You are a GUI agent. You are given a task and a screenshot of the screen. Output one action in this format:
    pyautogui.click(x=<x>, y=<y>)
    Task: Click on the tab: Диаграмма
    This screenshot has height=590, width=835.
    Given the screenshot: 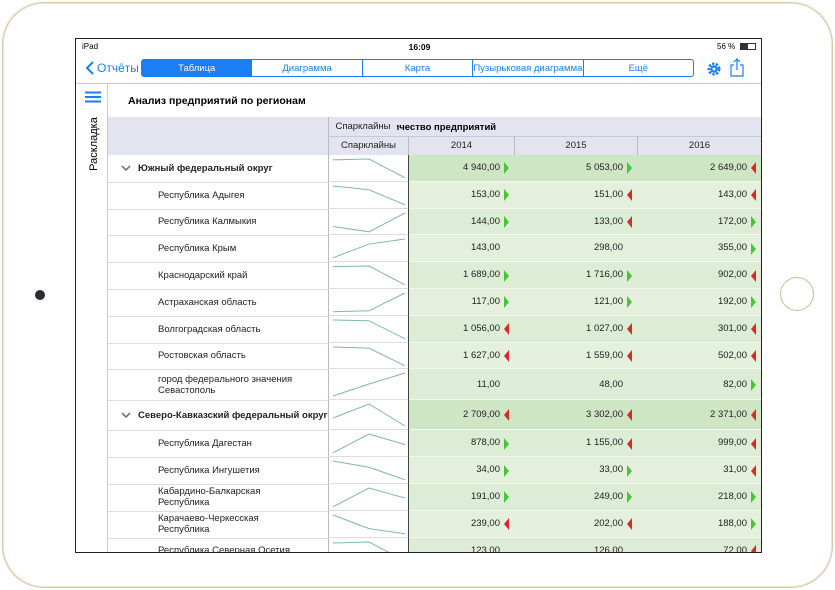 What is the action you would take?
    pyautogui.click(x=307, y=68)
    